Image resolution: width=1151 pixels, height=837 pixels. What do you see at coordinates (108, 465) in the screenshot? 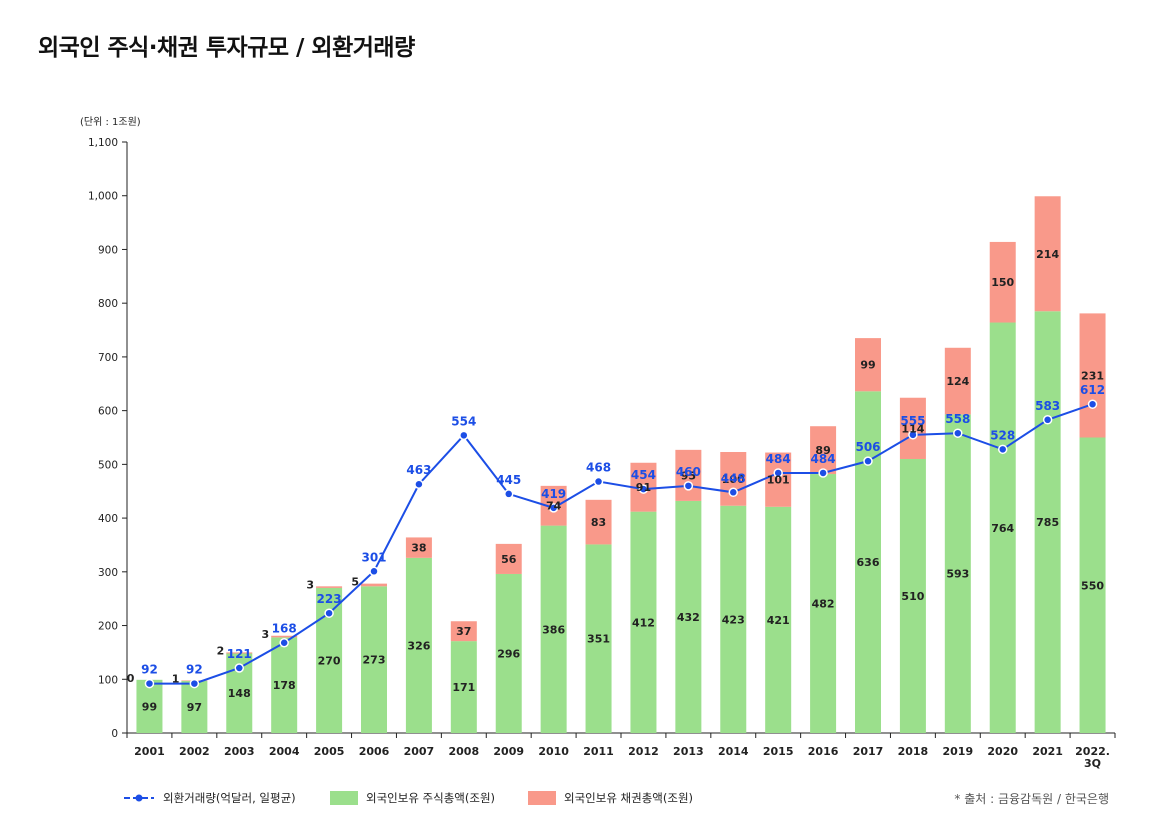
I see `y-tick-label: 500` at bounding box center [108, 465].